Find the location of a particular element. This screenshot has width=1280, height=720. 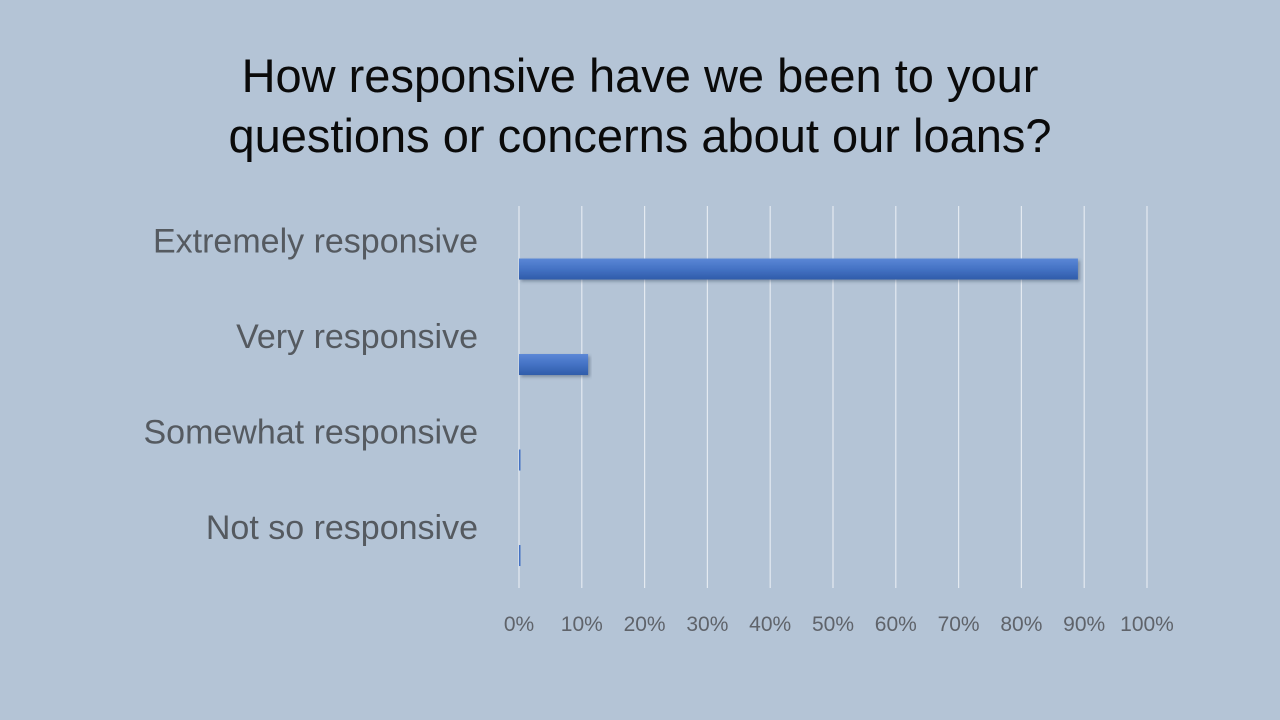

x-tick-label: 30% is located at coordinates (707, 624).